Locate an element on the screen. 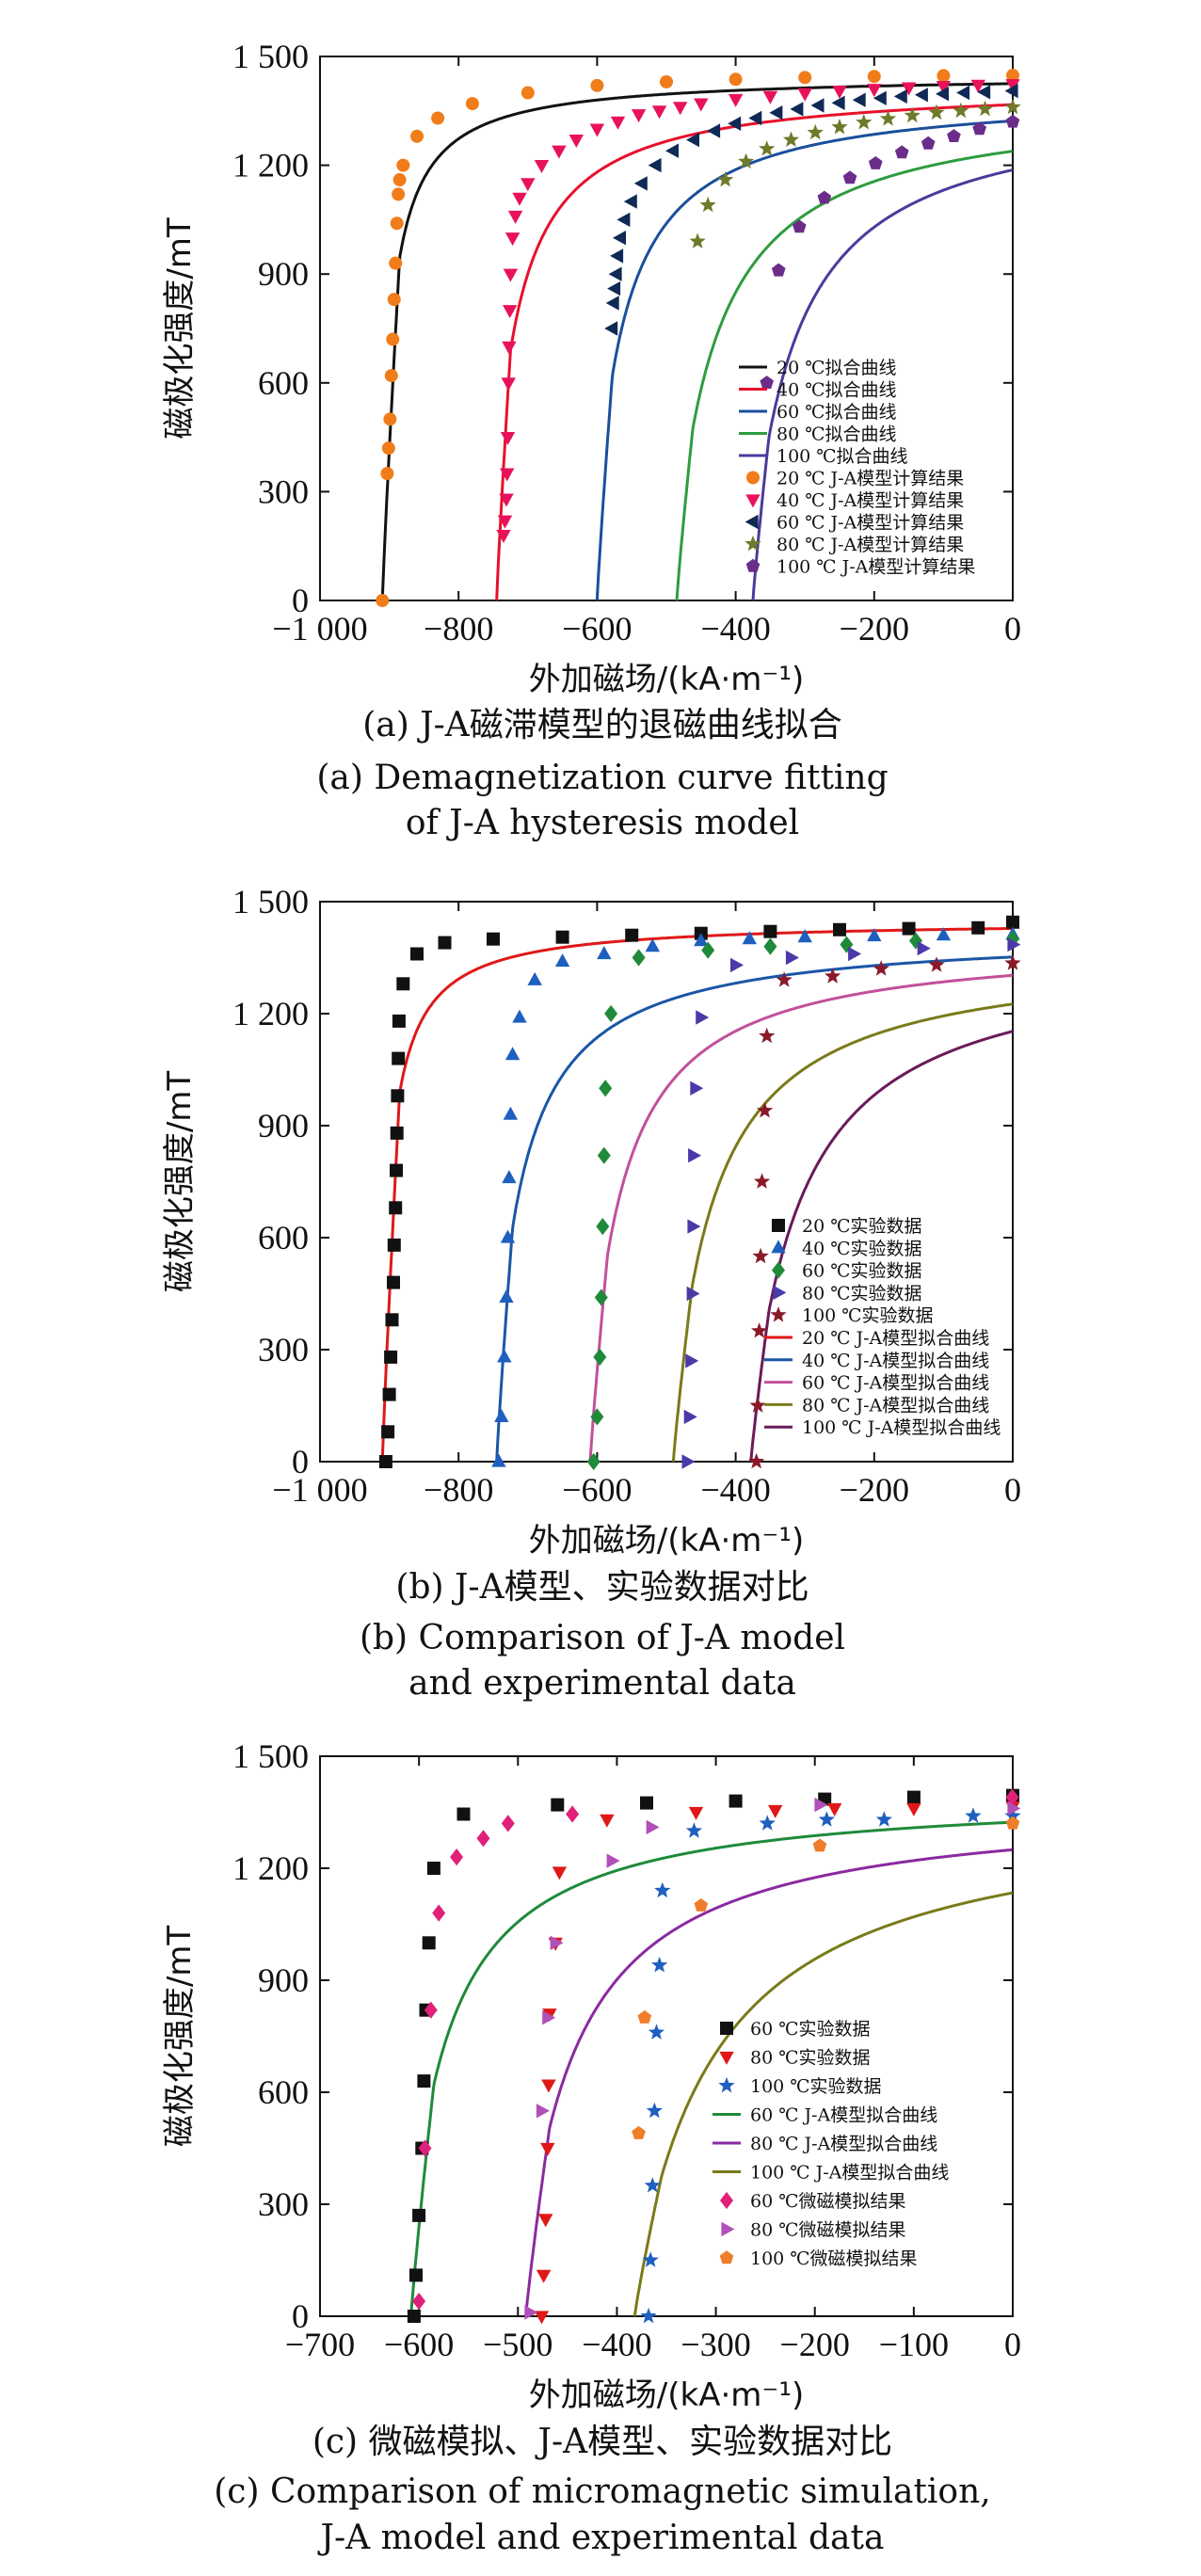 The height and width of the screenshot is (2576, 1201). y-axis-label: 磁极化强度/mT is located at coordinates (180, 2037).